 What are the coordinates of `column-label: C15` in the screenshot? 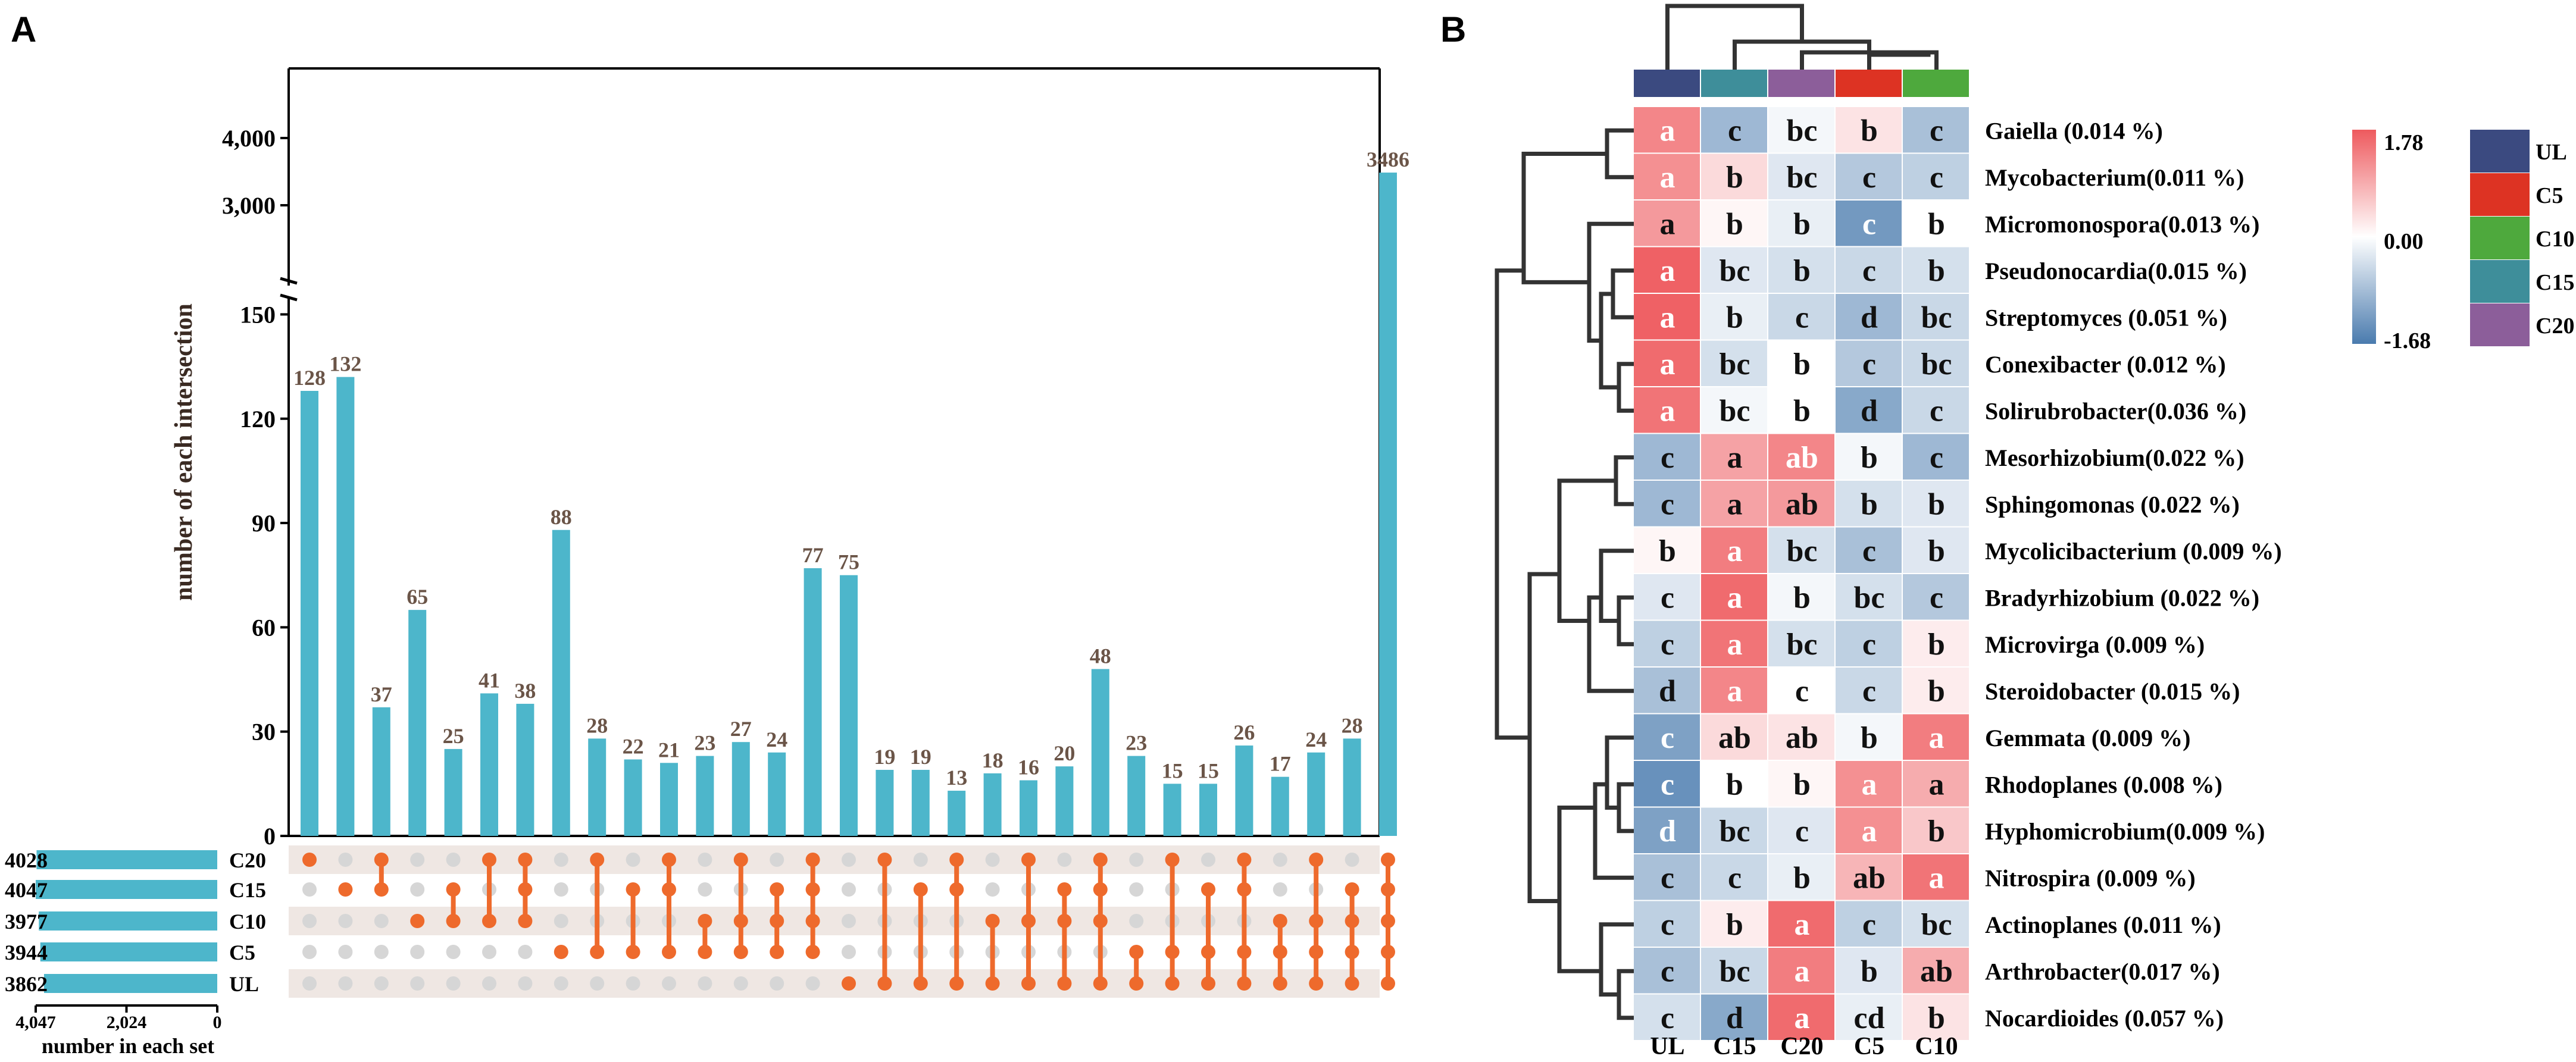 It's located at (1734, 1046).